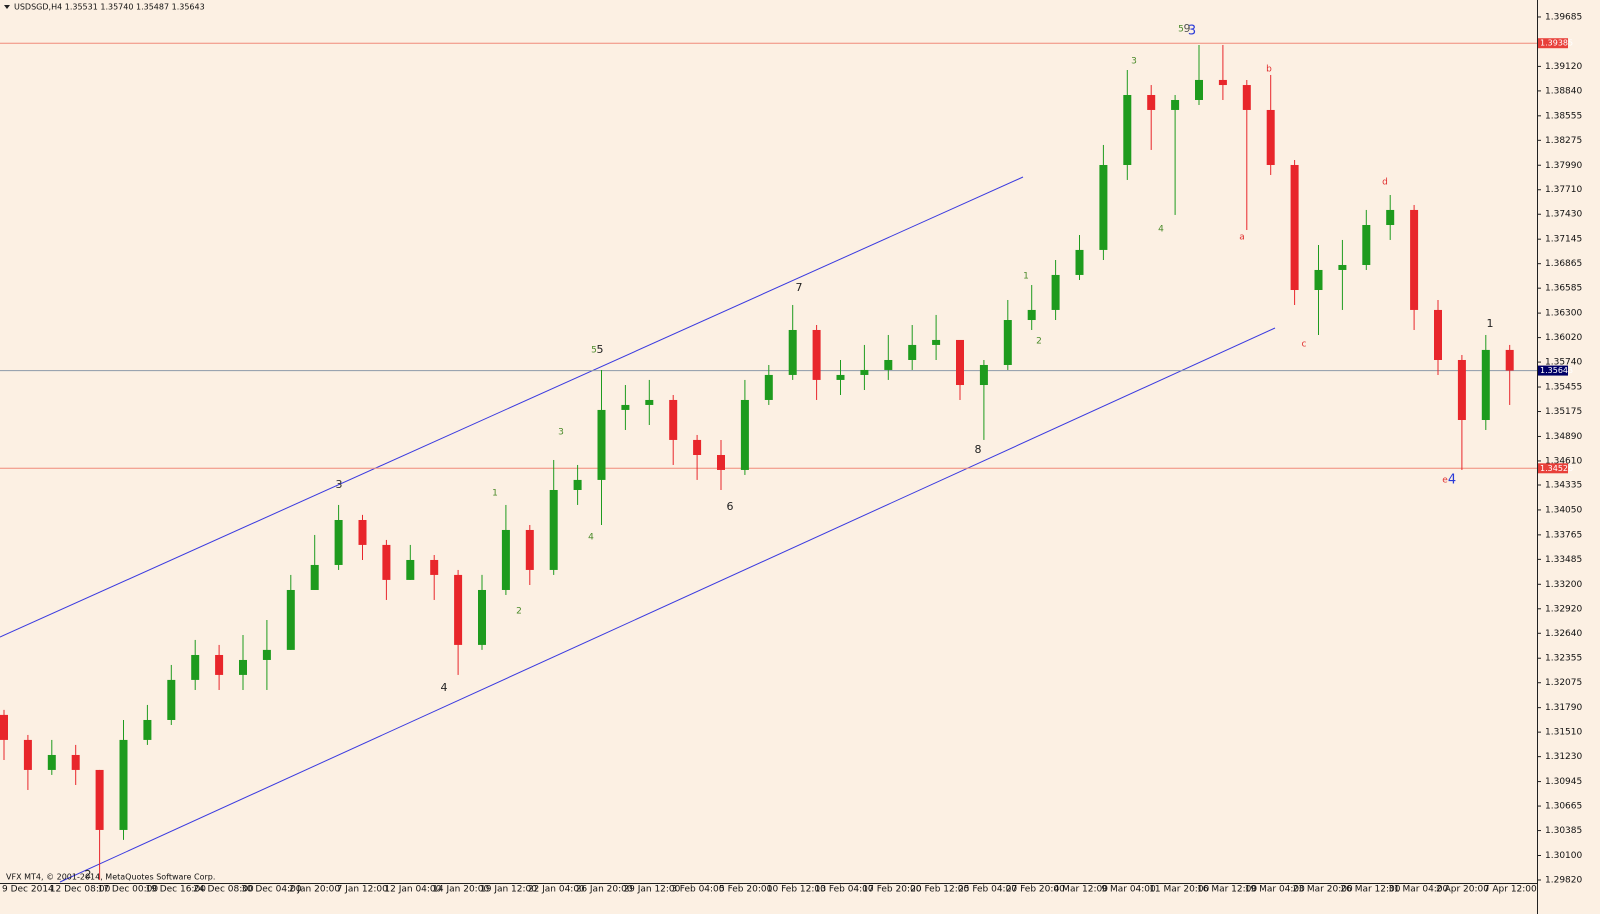 This screenshot has height=914, width=1600. What do you see at coordinates (1035, 890) in the screenshot?
I see `x-tick-label: 27 Feb 20:00` at bounding box center [1035, 890].